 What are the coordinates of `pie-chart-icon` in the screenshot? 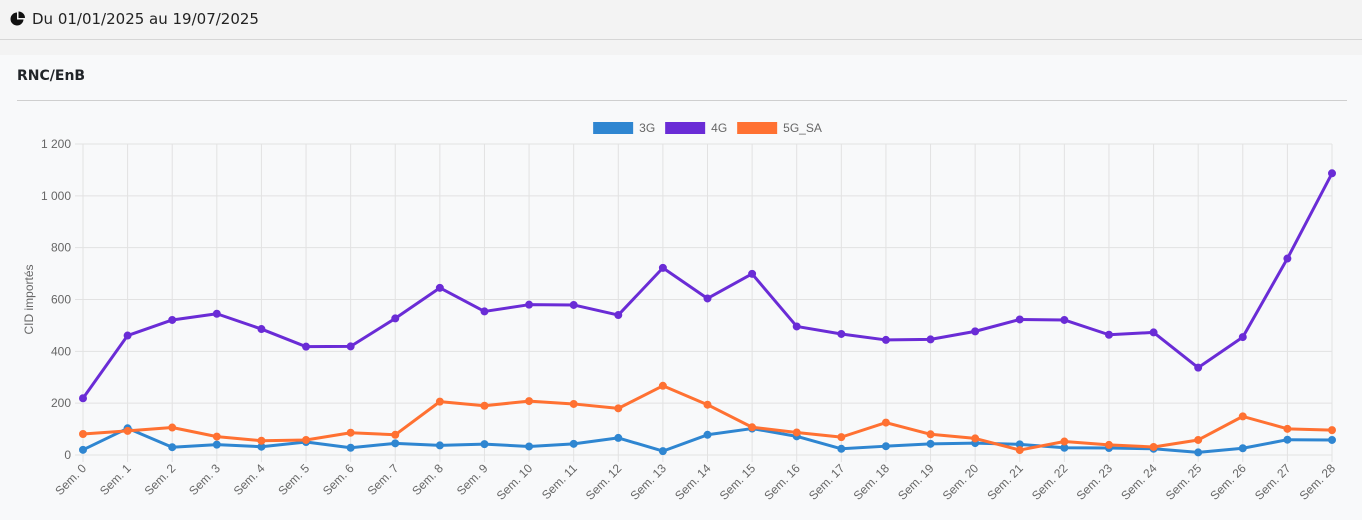 It's located at (17, 18).